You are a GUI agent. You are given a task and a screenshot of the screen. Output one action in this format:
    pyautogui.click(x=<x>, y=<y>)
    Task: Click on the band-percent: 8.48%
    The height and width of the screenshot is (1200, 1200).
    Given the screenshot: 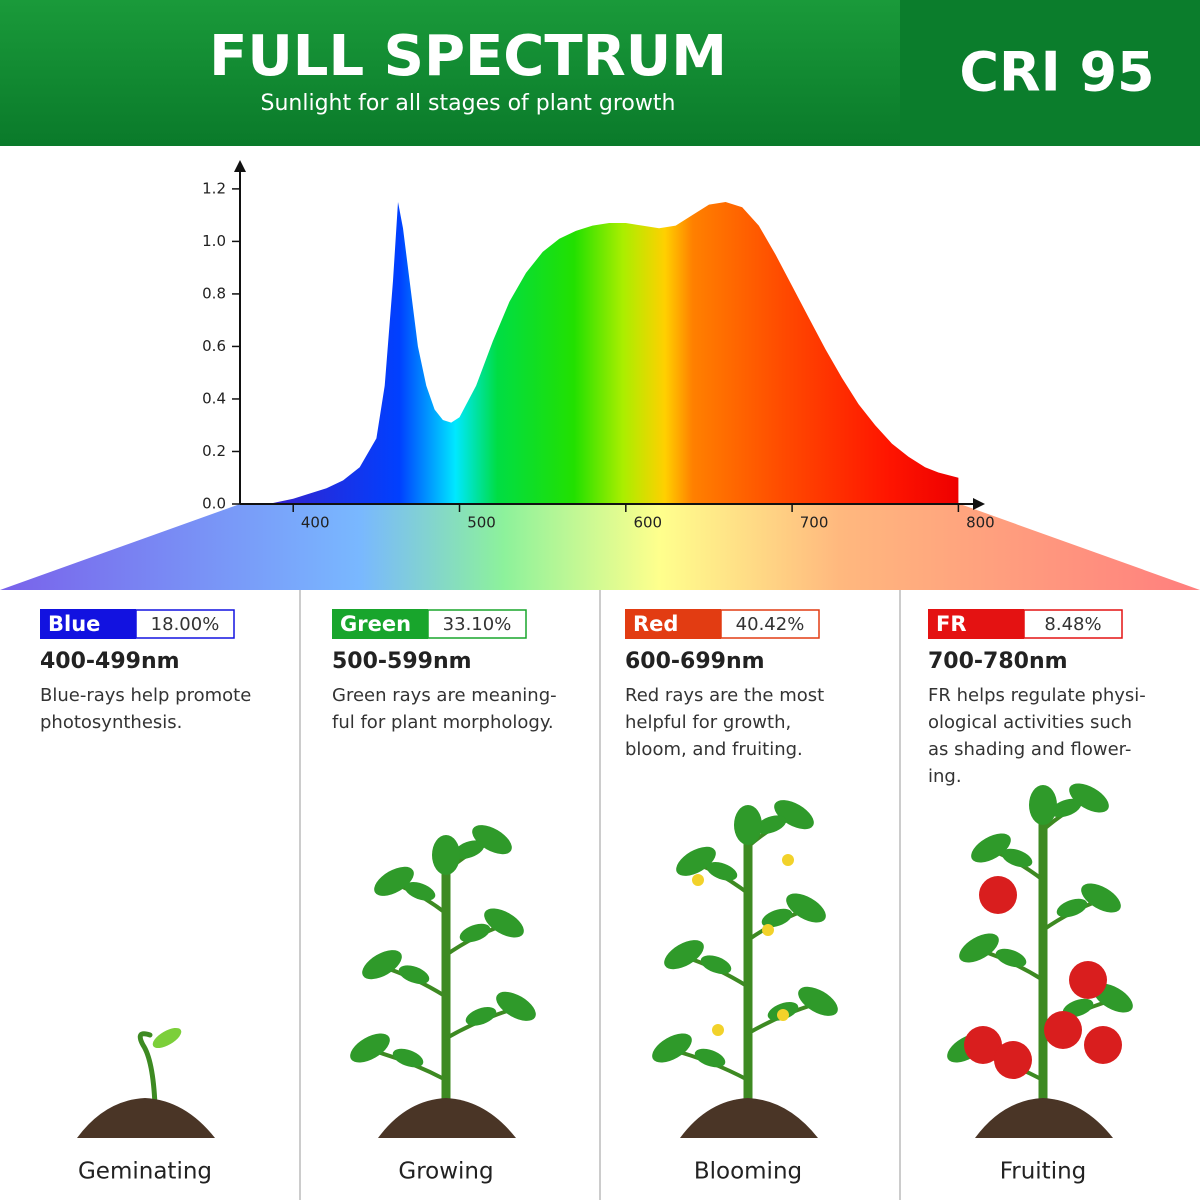 What is the action you would take?
    pyautogui.click(x=1072, y=624)
    